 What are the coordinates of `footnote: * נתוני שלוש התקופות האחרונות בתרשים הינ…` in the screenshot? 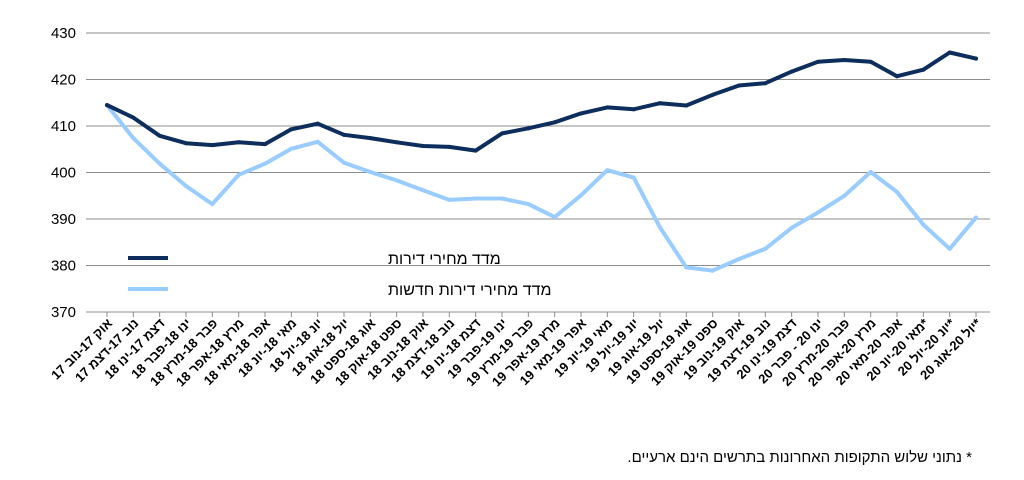 It's located at (799, 457).